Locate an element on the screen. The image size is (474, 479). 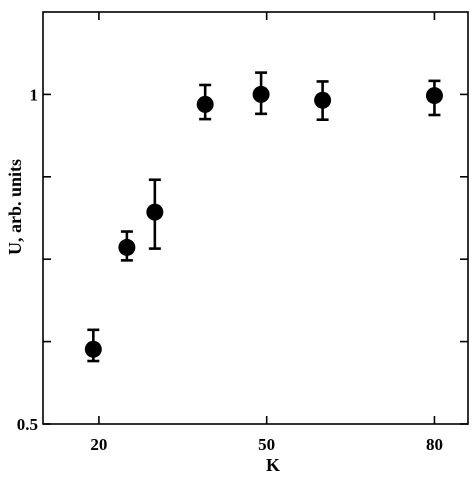
y-axis-title: U, arb. units is located at coordinates (15, 207).